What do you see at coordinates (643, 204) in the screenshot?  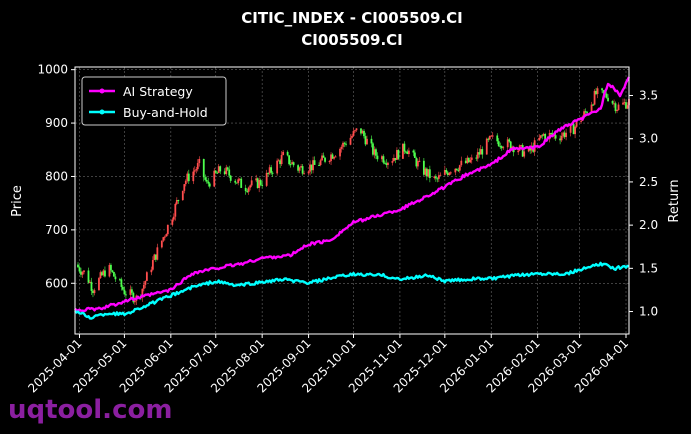 I see `right-axis: 1.0 1.5 2.0 2.5 3.0 3.5` at bounding box center [643, 204].